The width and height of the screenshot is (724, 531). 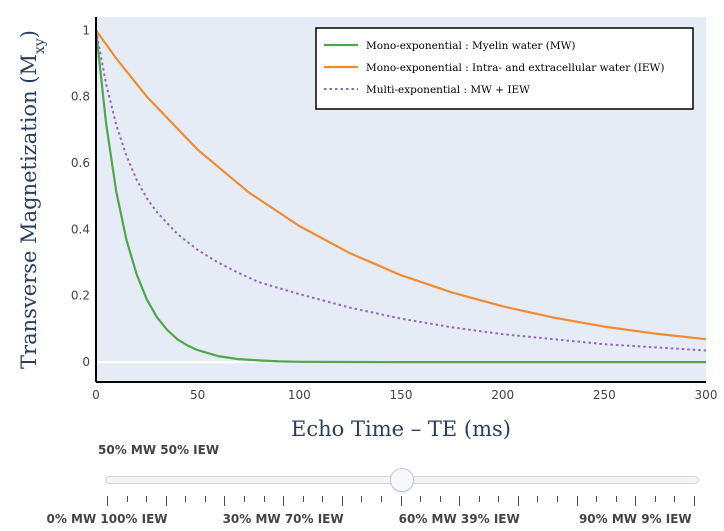 I want to click on y-axis-title-close: ), so click(x=29, y=34).